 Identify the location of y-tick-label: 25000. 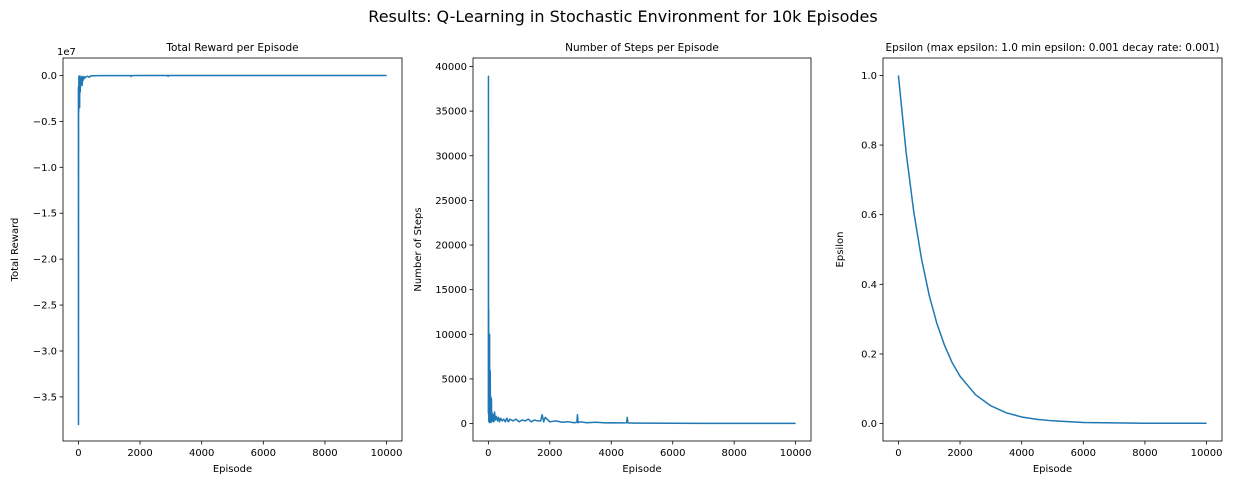
(451, 201).